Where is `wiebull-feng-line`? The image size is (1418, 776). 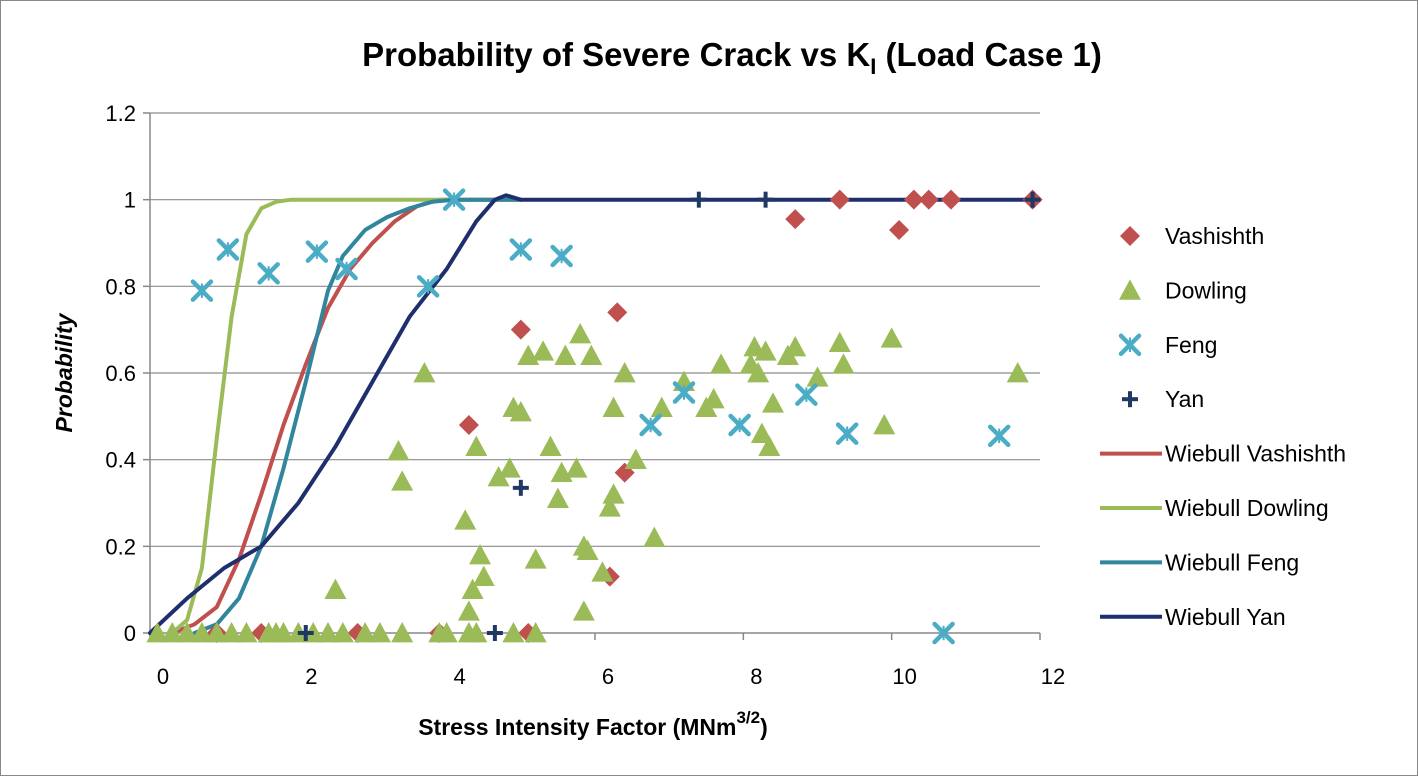 wiebull-feng-line is located at coordinates (357, 416).